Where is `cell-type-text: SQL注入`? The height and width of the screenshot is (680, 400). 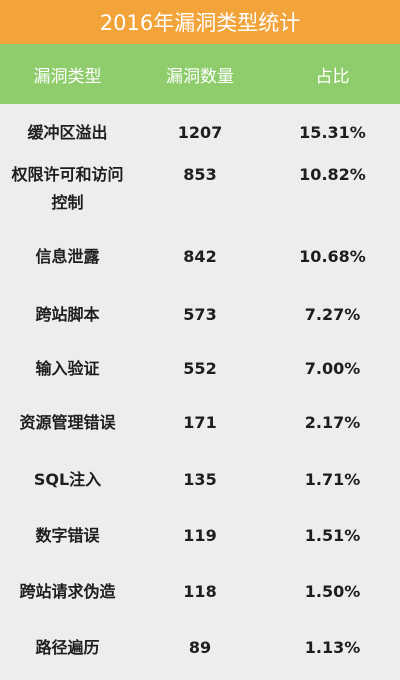 cell-type-text: SQL注入 is located at coordinates (67, 479).